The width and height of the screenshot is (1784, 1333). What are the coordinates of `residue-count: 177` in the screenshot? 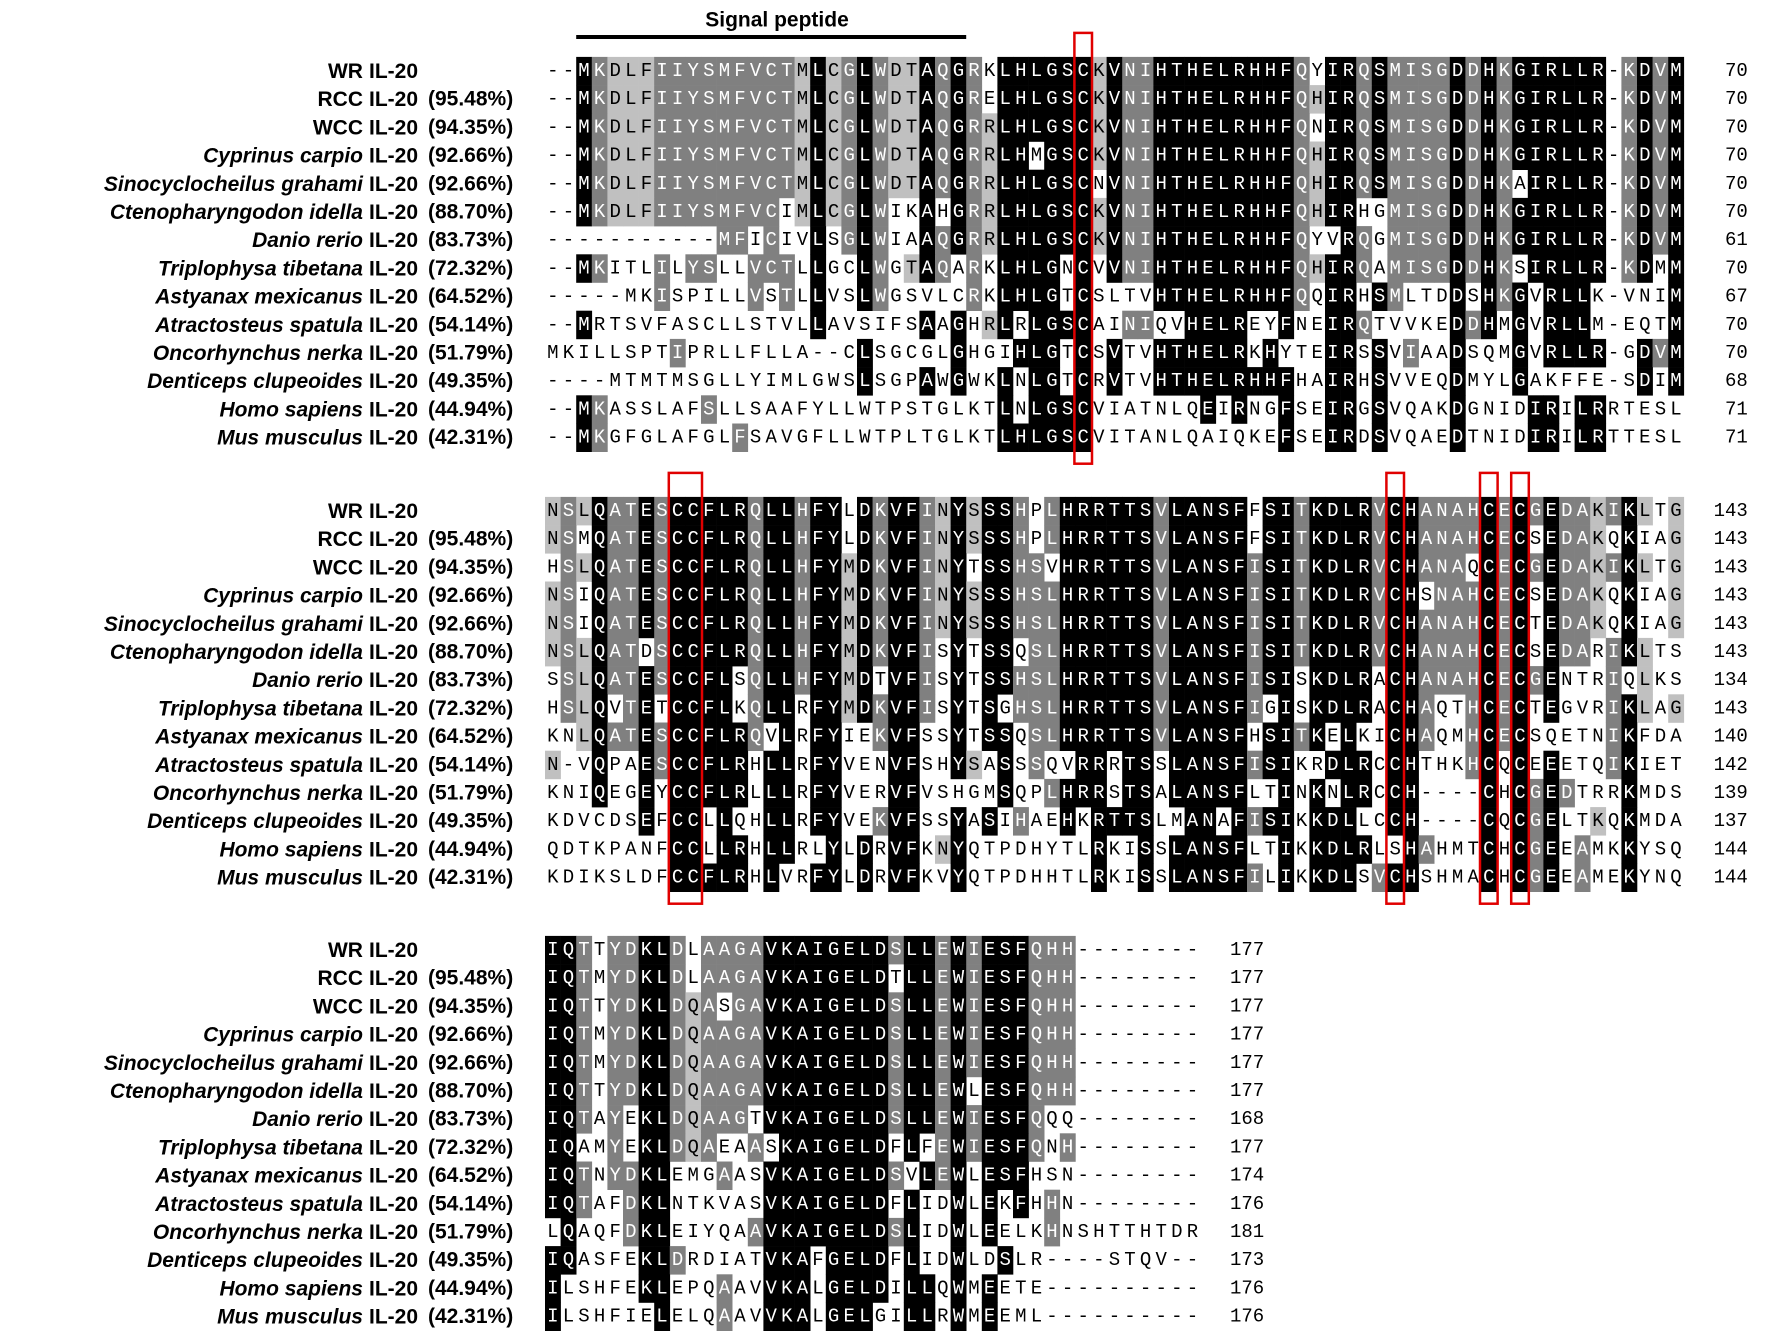 It's located at (1247, 1091).